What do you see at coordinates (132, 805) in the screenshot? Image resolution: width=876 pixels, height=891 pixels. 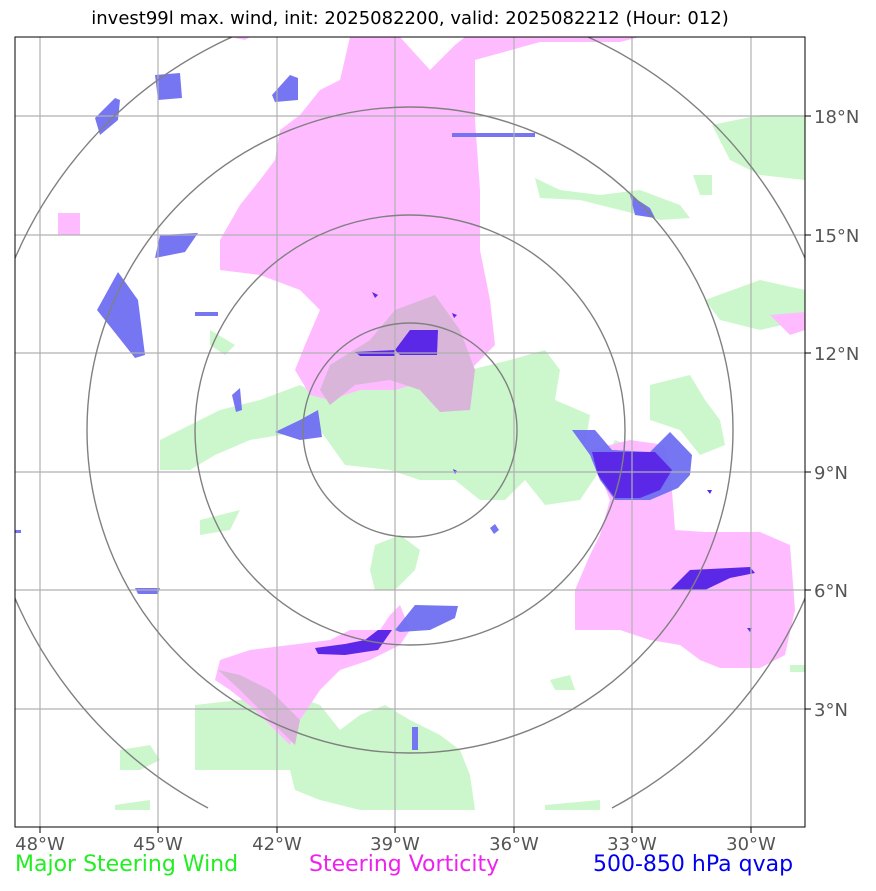 I see `wind-area-sw3` at bounding box center [132, 805].